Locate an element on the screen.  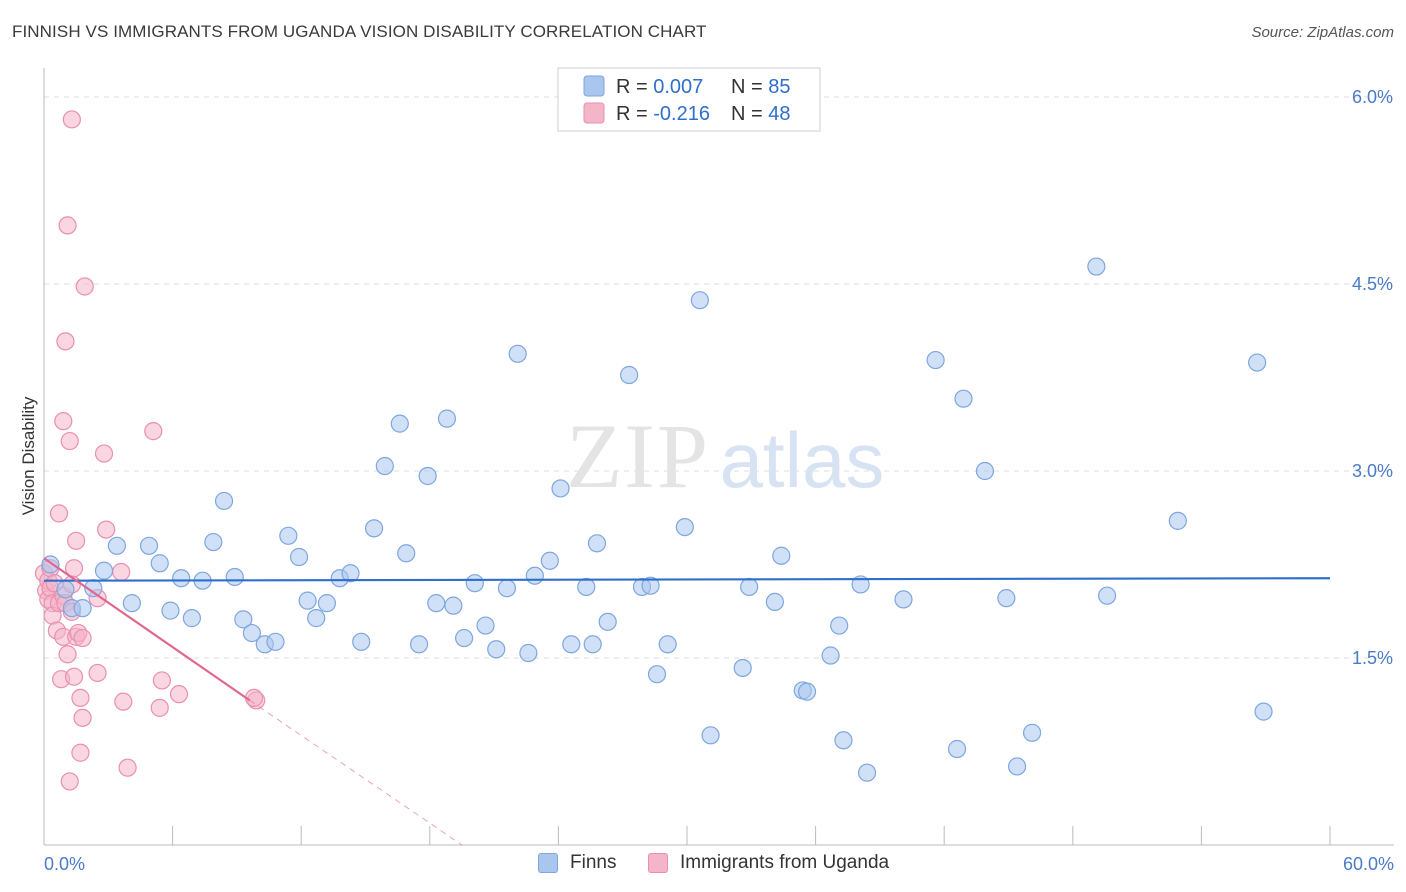
svg-text: N = 48 is located at coordinates (761, 114).